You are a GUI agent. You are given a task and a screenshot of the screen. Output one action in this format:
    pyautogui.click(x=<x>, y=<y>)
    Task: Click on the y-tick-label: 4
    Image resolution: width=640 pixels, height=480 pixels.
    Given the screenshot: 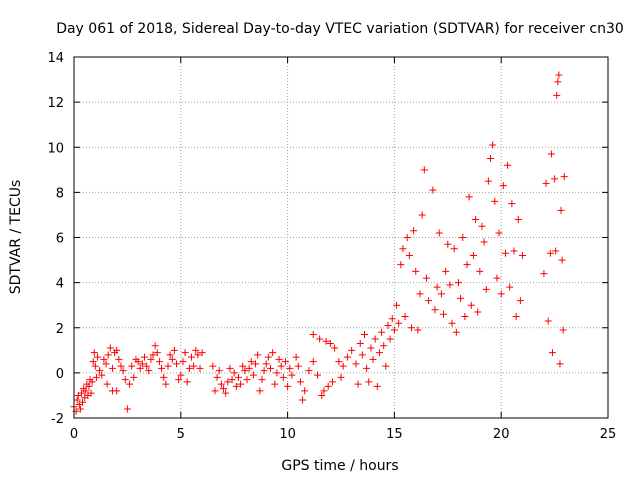 What is the action you would take?
    pyautogui.click(x=60, y=284)
    